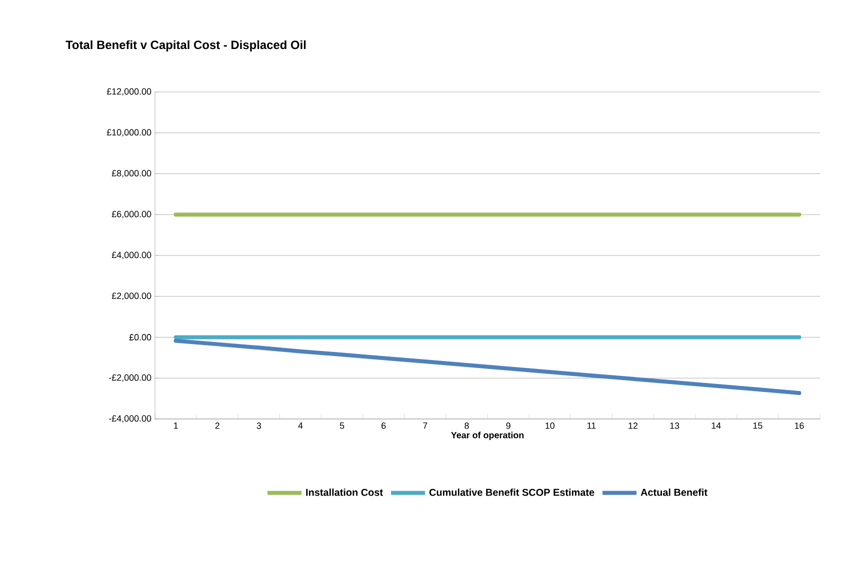  Describe the element at coordinates (384, 425) in the screenshot. I see `x-tick-label: 6` at that location.